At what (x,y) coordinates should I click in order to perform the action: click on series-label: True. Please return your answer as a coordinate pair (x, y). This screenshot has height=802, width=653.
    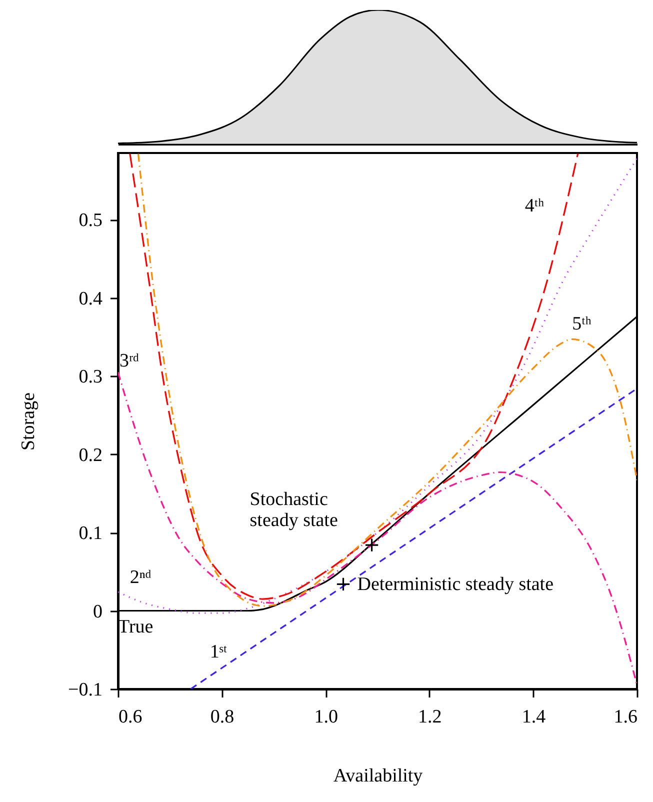
    Looking at the image, I should click on (136, 627).